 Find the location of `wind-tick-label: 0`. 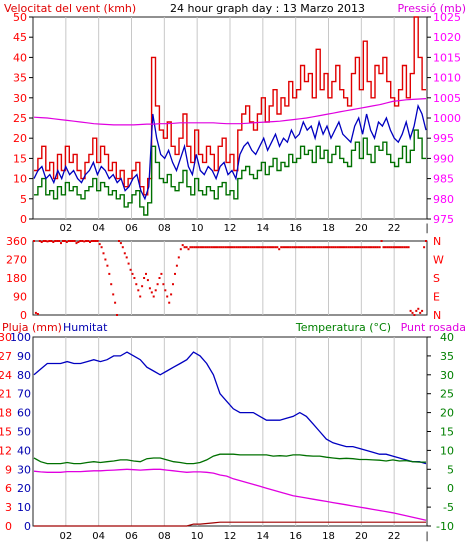

wind-tick-label: 0 is located at coordinates (23, 219).